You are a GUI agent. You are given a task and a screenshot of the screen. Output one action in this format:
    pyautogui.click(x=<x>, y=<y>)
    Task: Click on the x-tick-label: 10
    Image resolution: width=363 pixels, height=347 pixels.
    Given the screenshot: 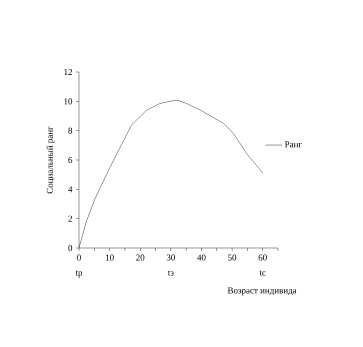 What is the action you would take?
    pyautogui.click(x=110, y=257)
    